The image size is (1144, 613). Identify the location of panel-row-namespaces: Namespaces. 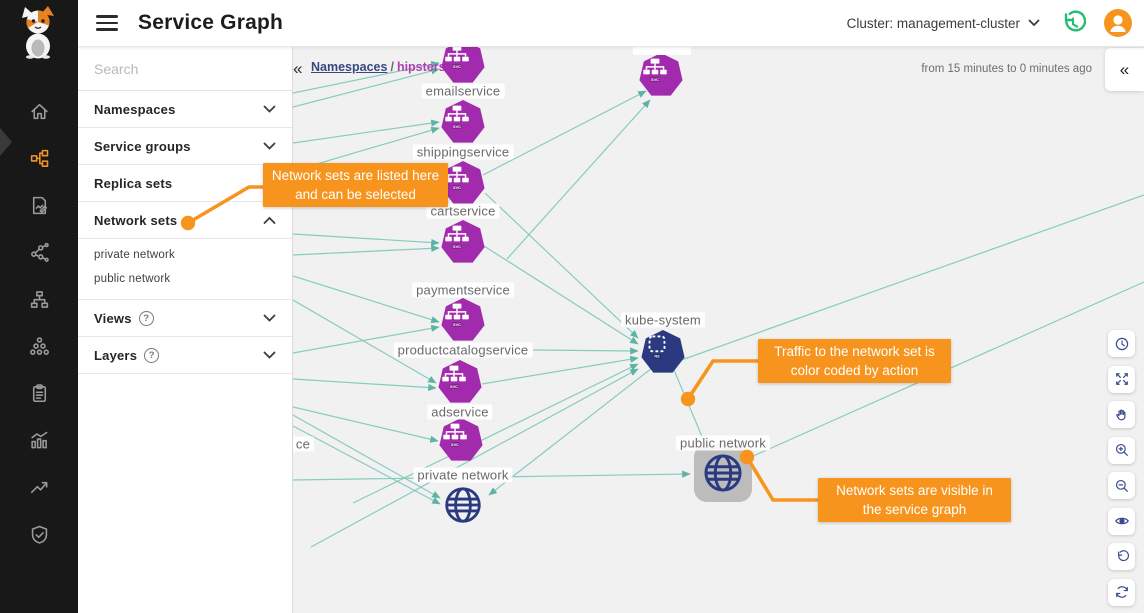
(185, 109).